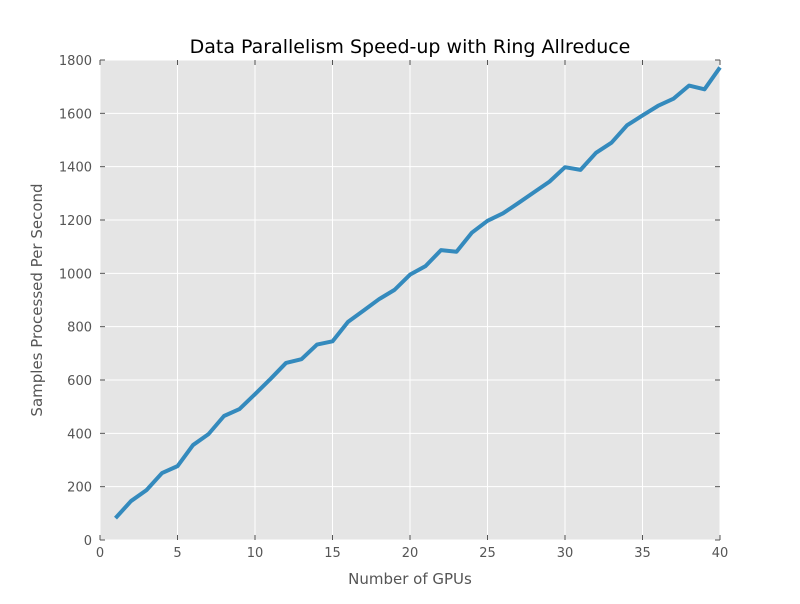 The width and height of the screenshot is (800, 604). Describe the element at coordinates (75, 221) in the screenshot. I see `y-tick-label: 1200` at that location.